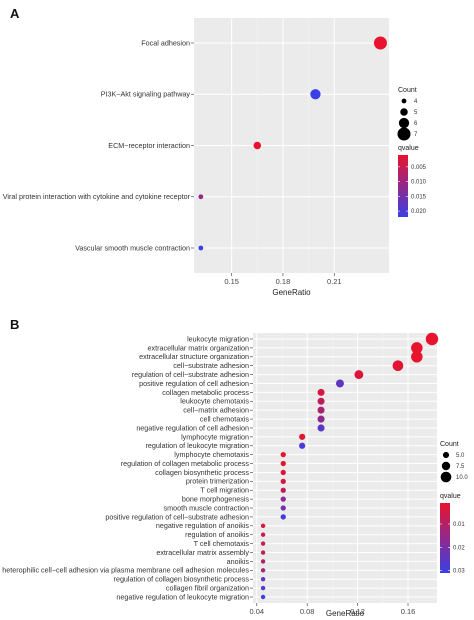  What do you see at coordinates (146, 94) in the screenshot?
I see `y-tick-label: PI3K−Akt signaling pathway` at bounding box center [146, 94].